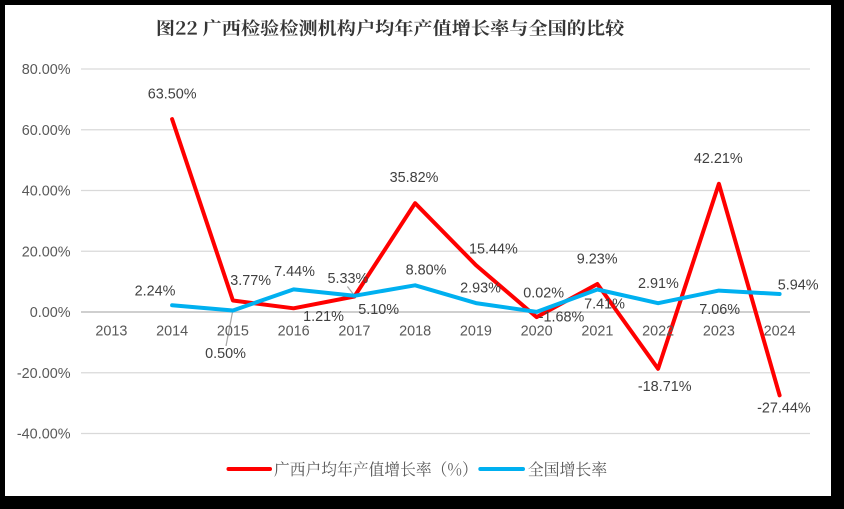 The image size is (844, 509). What do you see at coordinates (378, 310) in the screenshot?
I see `svg-text: 5.10%` at bounding box center [378, 310].